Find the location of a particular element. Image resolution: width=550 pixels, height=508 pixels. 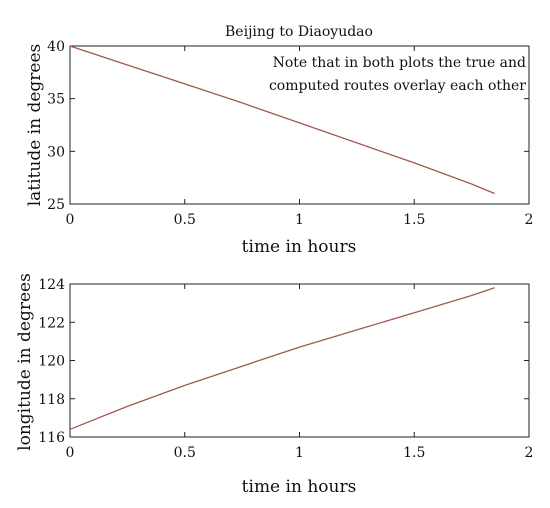

y-tick-label: 25 is located at coordinates (56, 205).